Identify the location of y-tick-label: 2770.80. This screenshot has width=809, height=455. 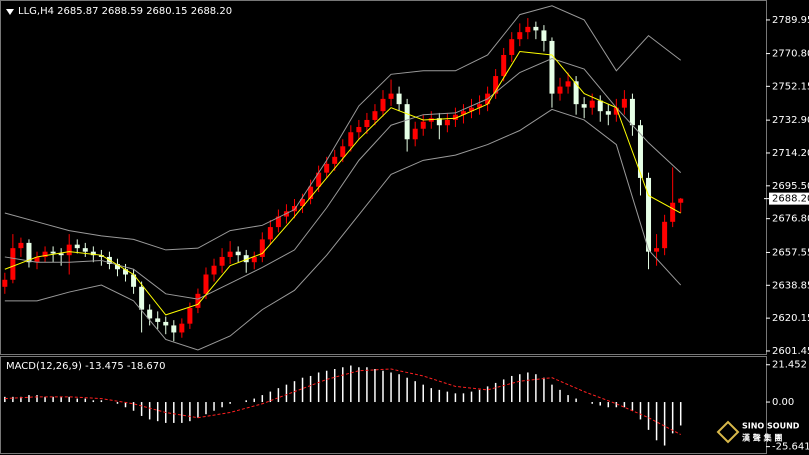
(790, 54).